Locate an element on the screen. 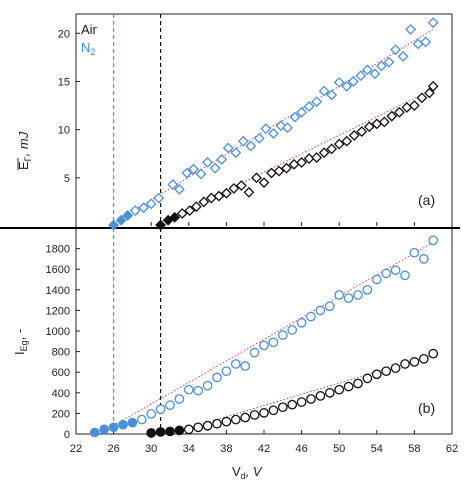 This screenshot has height=488, width=474. x-tick-label: 26 is located at coordinates (113, 449).